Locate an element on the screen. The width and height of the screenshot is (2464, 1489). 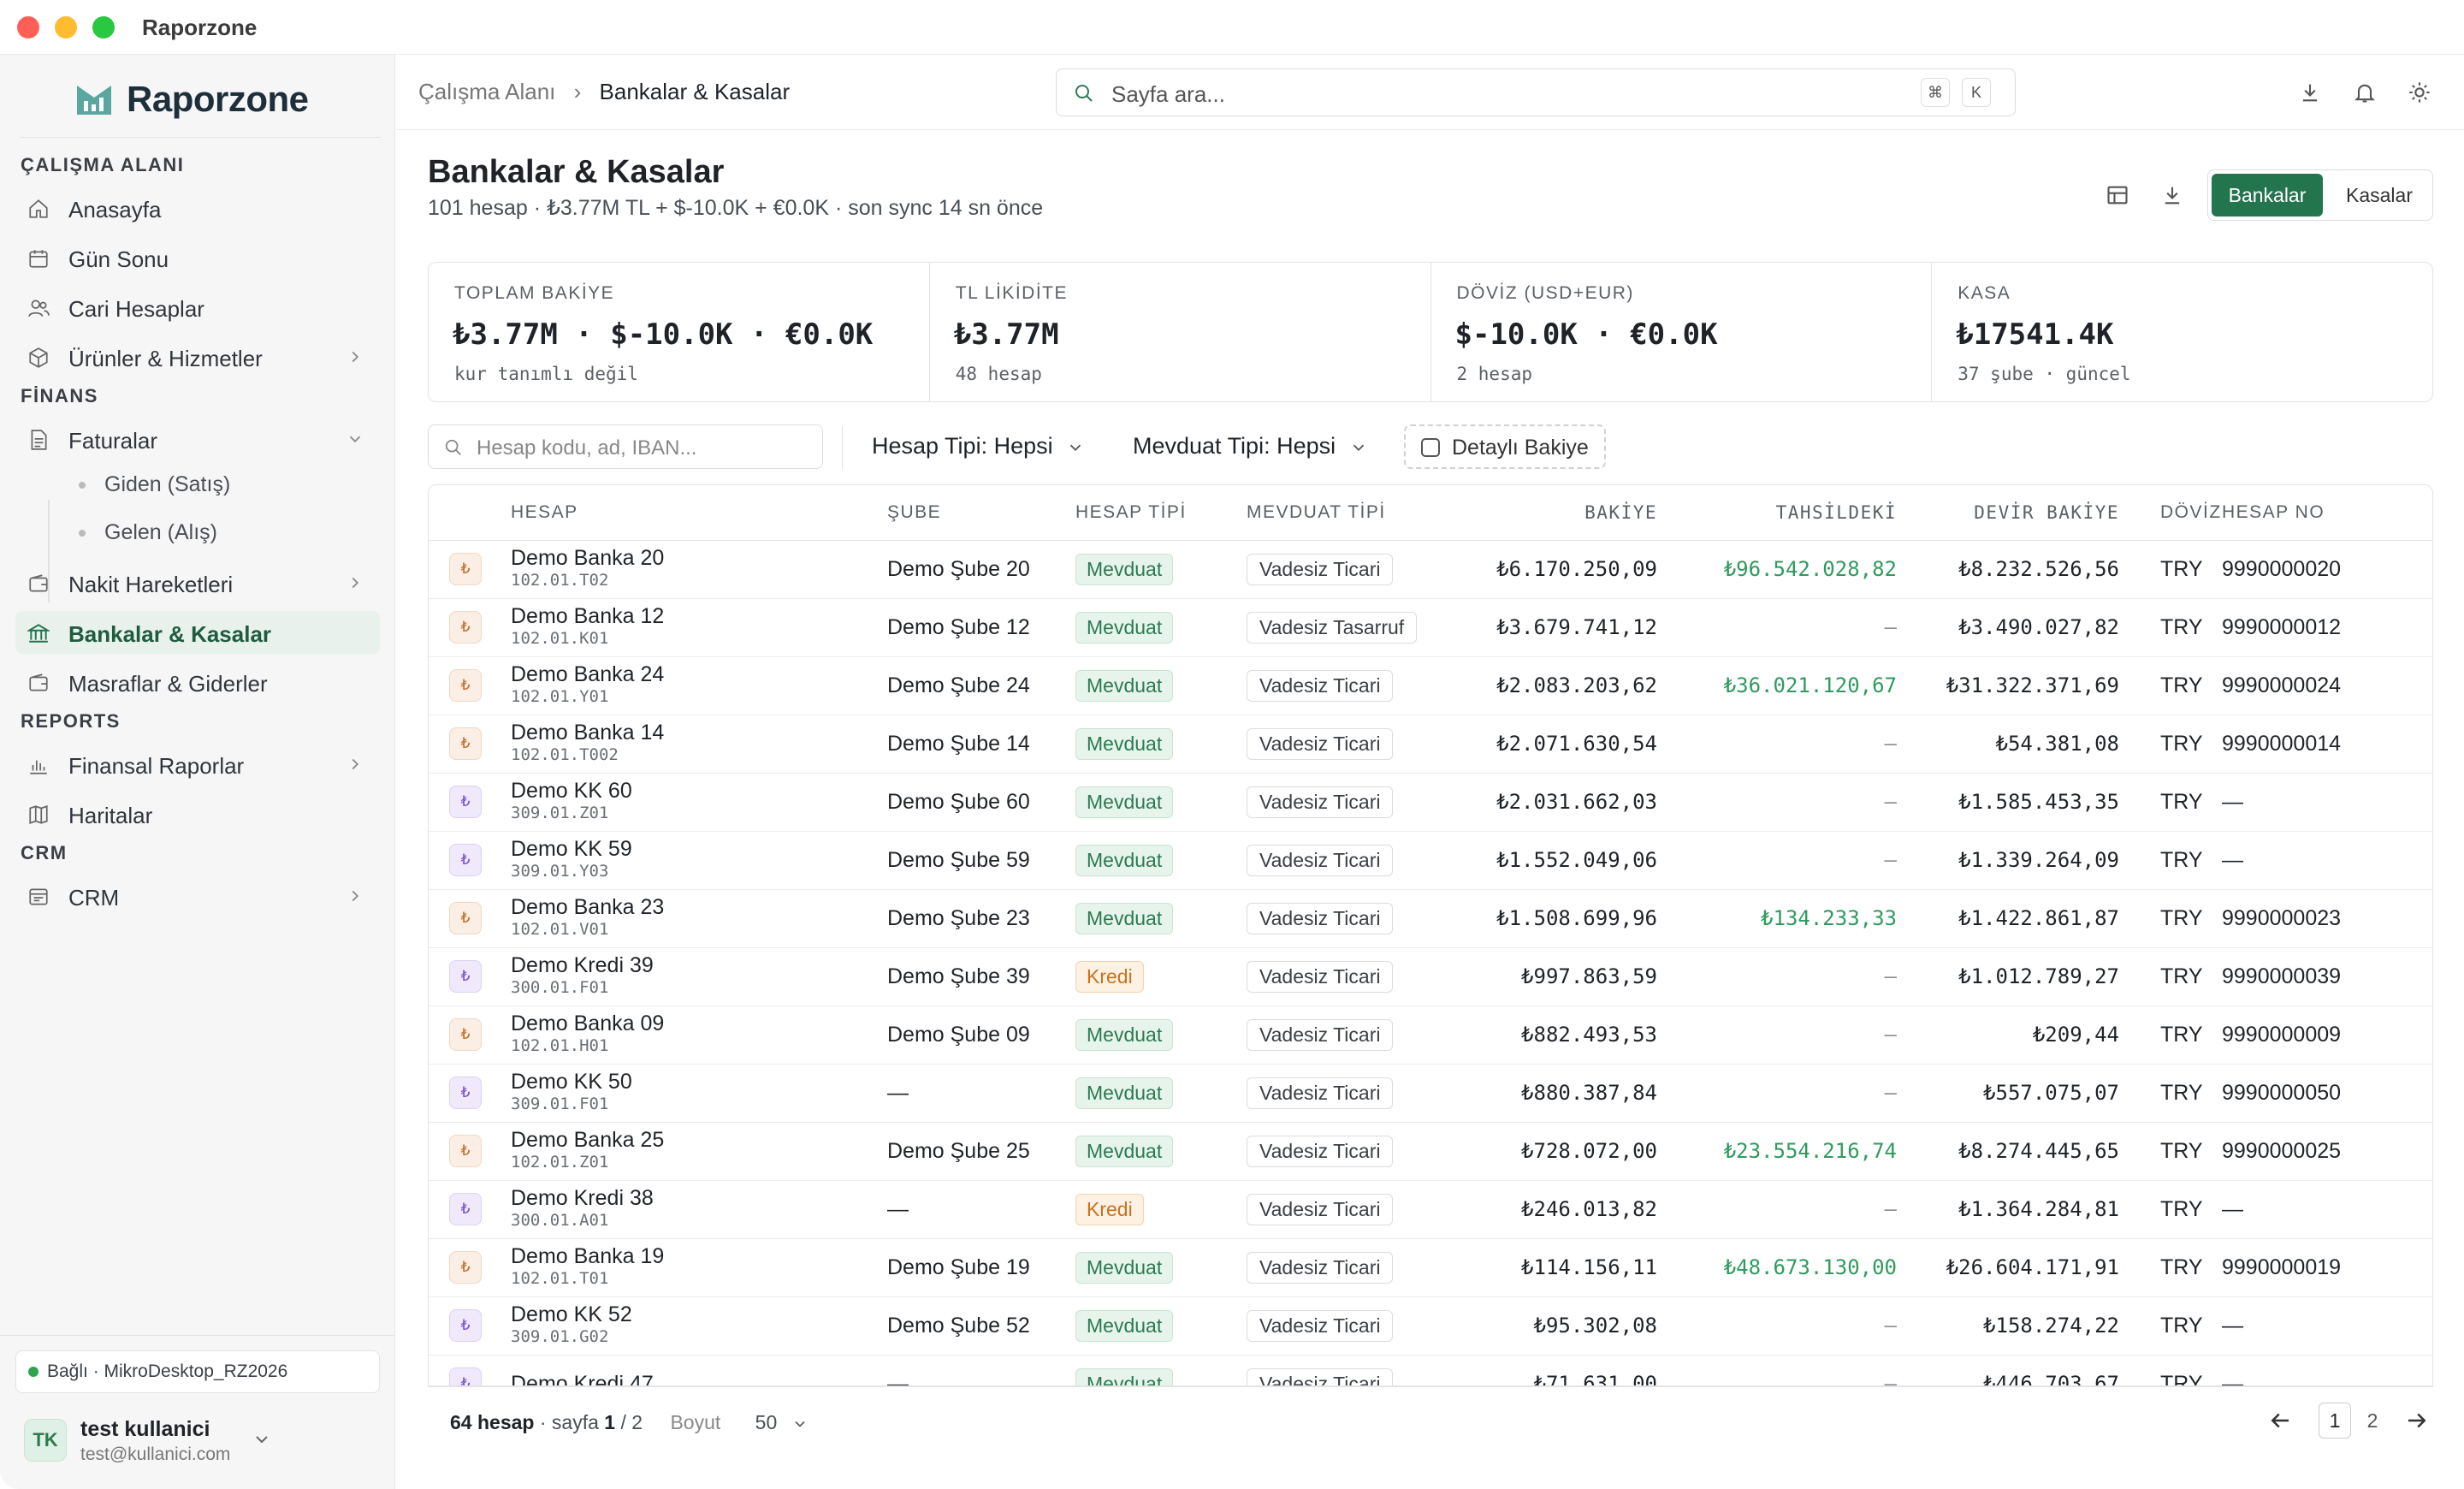
account-name: Demo Banka 09 is located at coordinates (588, 1023).